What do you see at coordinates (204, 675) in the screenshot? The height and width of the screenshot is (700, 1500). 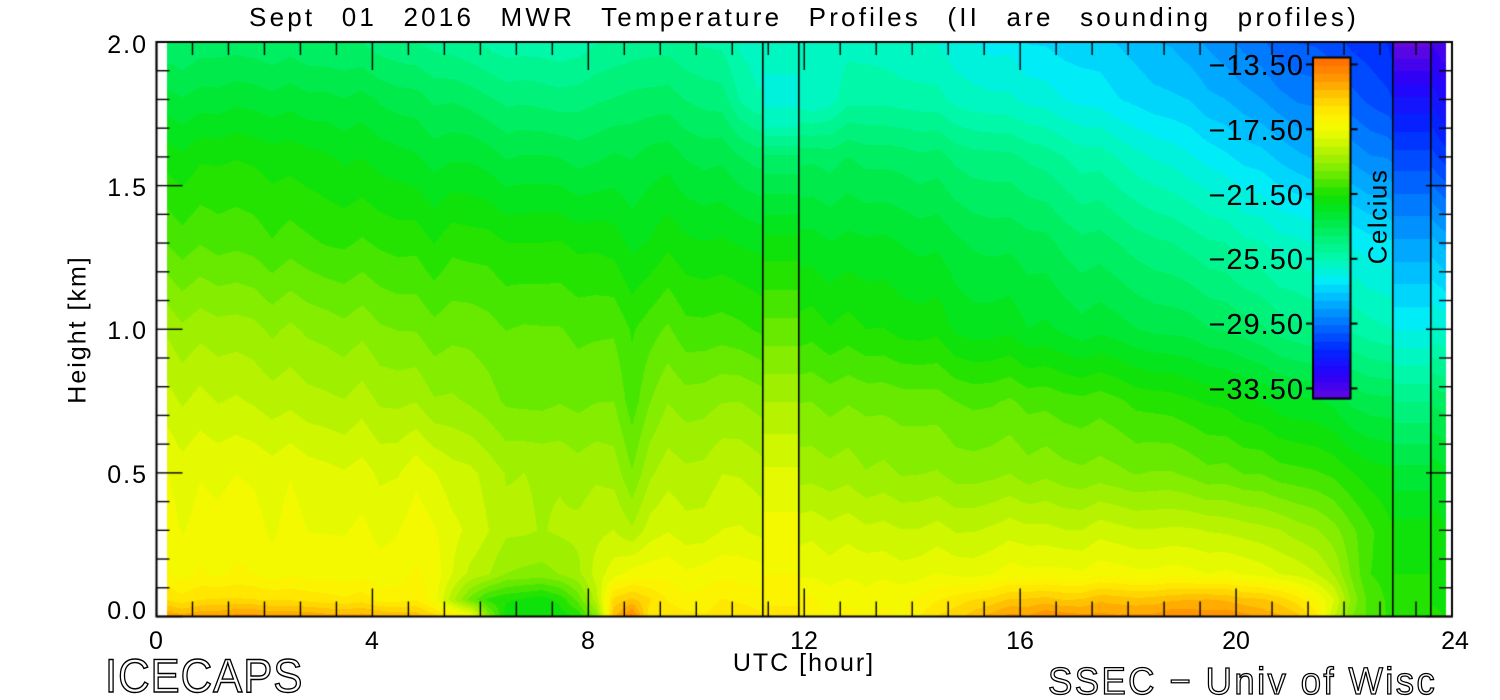 I see `svg-text: ICECAPS` at bounding box center [204, 675].